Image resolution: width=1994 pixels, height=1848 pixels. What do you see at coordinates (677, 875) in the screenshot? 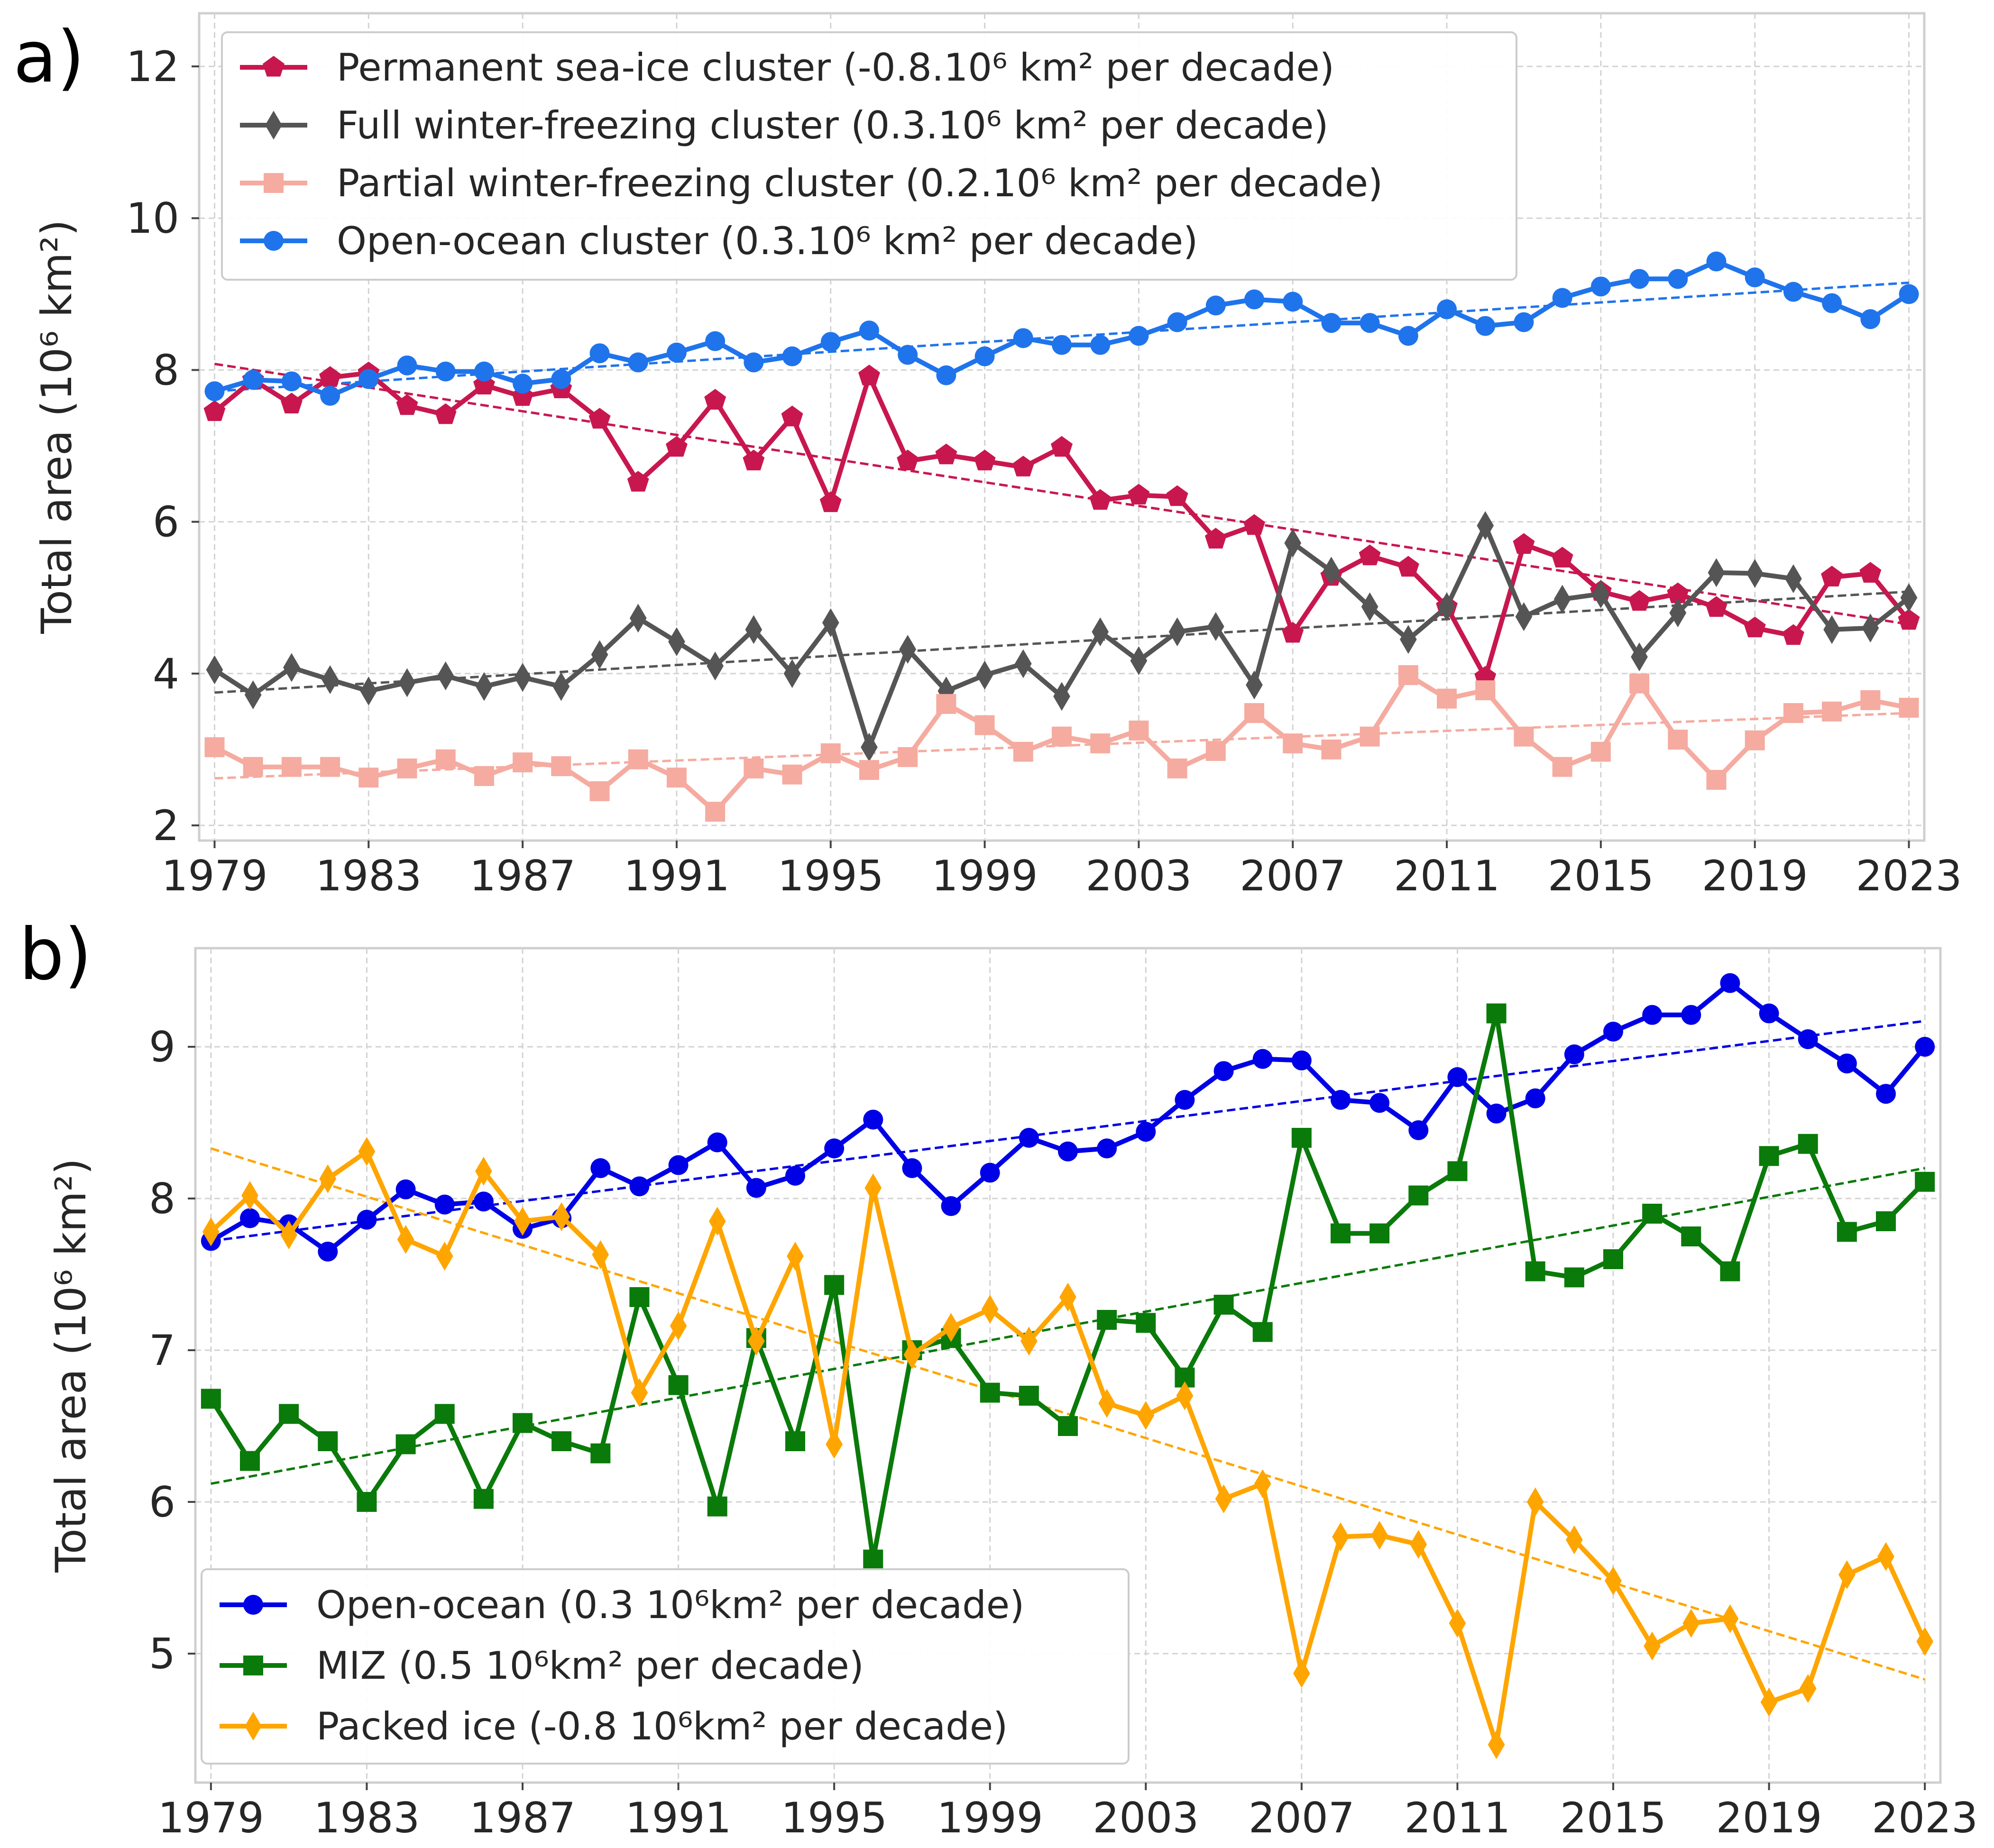
I see `x-tick-label: 1991` at bounding box center [677, 875].